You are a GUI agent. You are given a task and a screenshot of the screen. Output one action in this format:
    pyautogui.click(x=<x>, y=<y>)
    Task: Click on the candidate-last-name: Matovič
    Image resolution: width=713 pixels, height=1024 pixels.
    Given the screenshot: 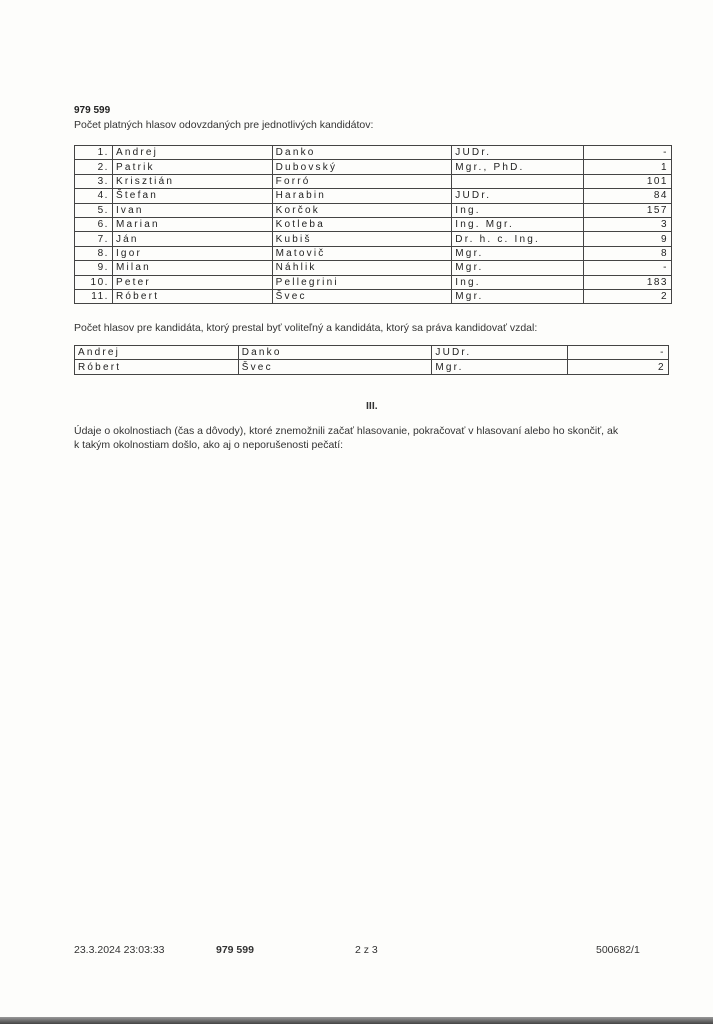 What is the action you would take?
    pyautogui.click(x=362, y=253)
    